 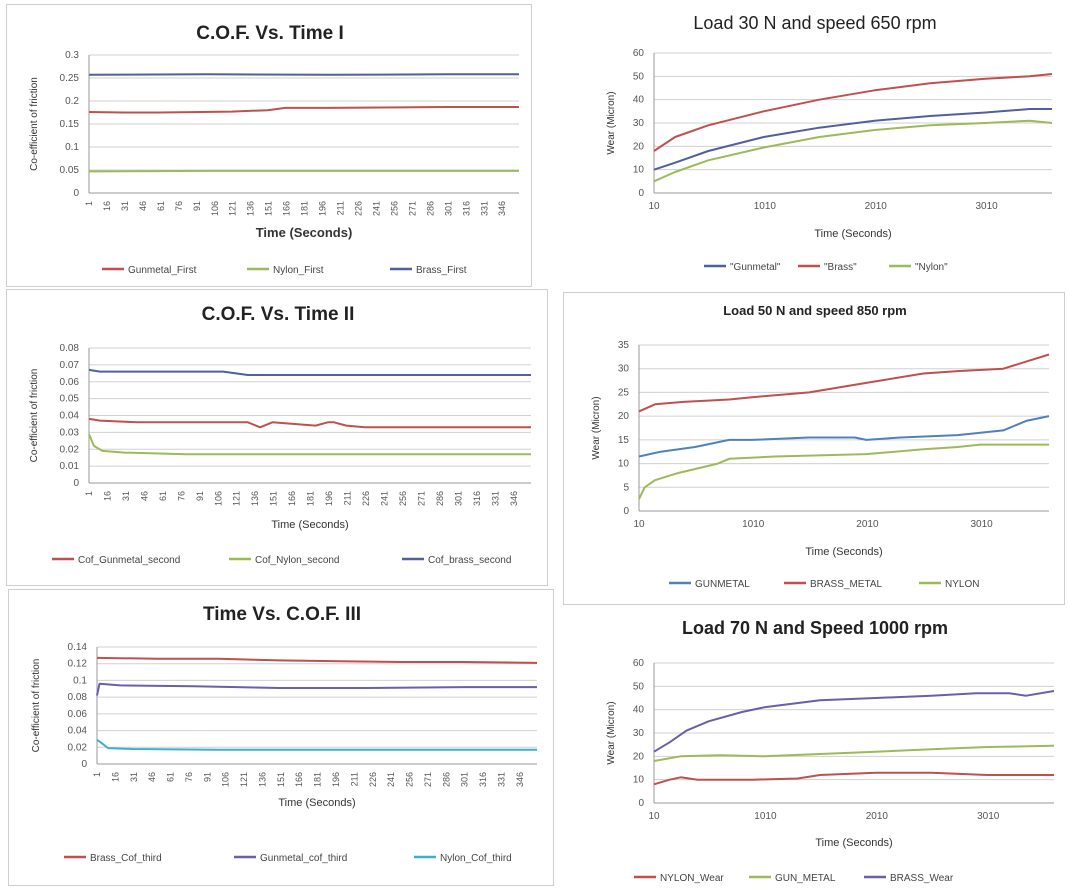 I want to click on x-tick-label: 106, so click(x=215, y=208).